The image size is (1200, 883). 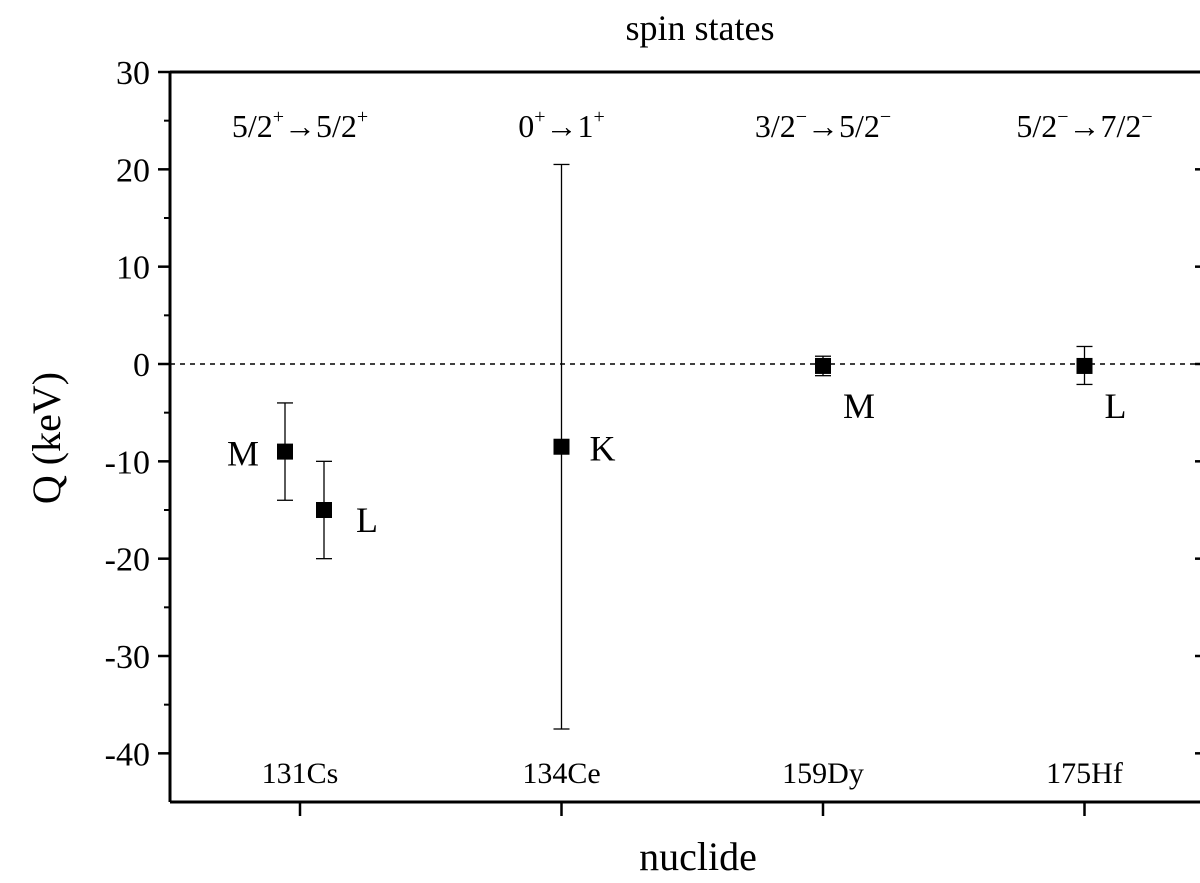 I want to click on y-tick-label: -40, so click(x=127, y=754).